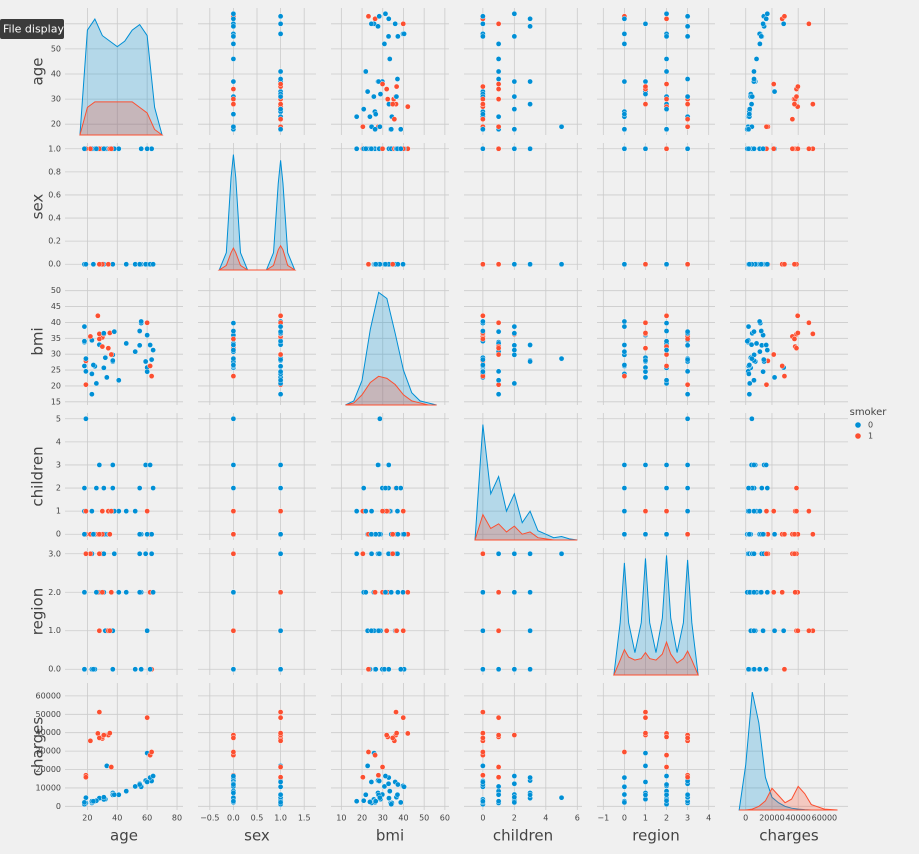 The width and height of the screenshot is (919, 854). I want to click on y-axis-label: charges, so click(38, 747).